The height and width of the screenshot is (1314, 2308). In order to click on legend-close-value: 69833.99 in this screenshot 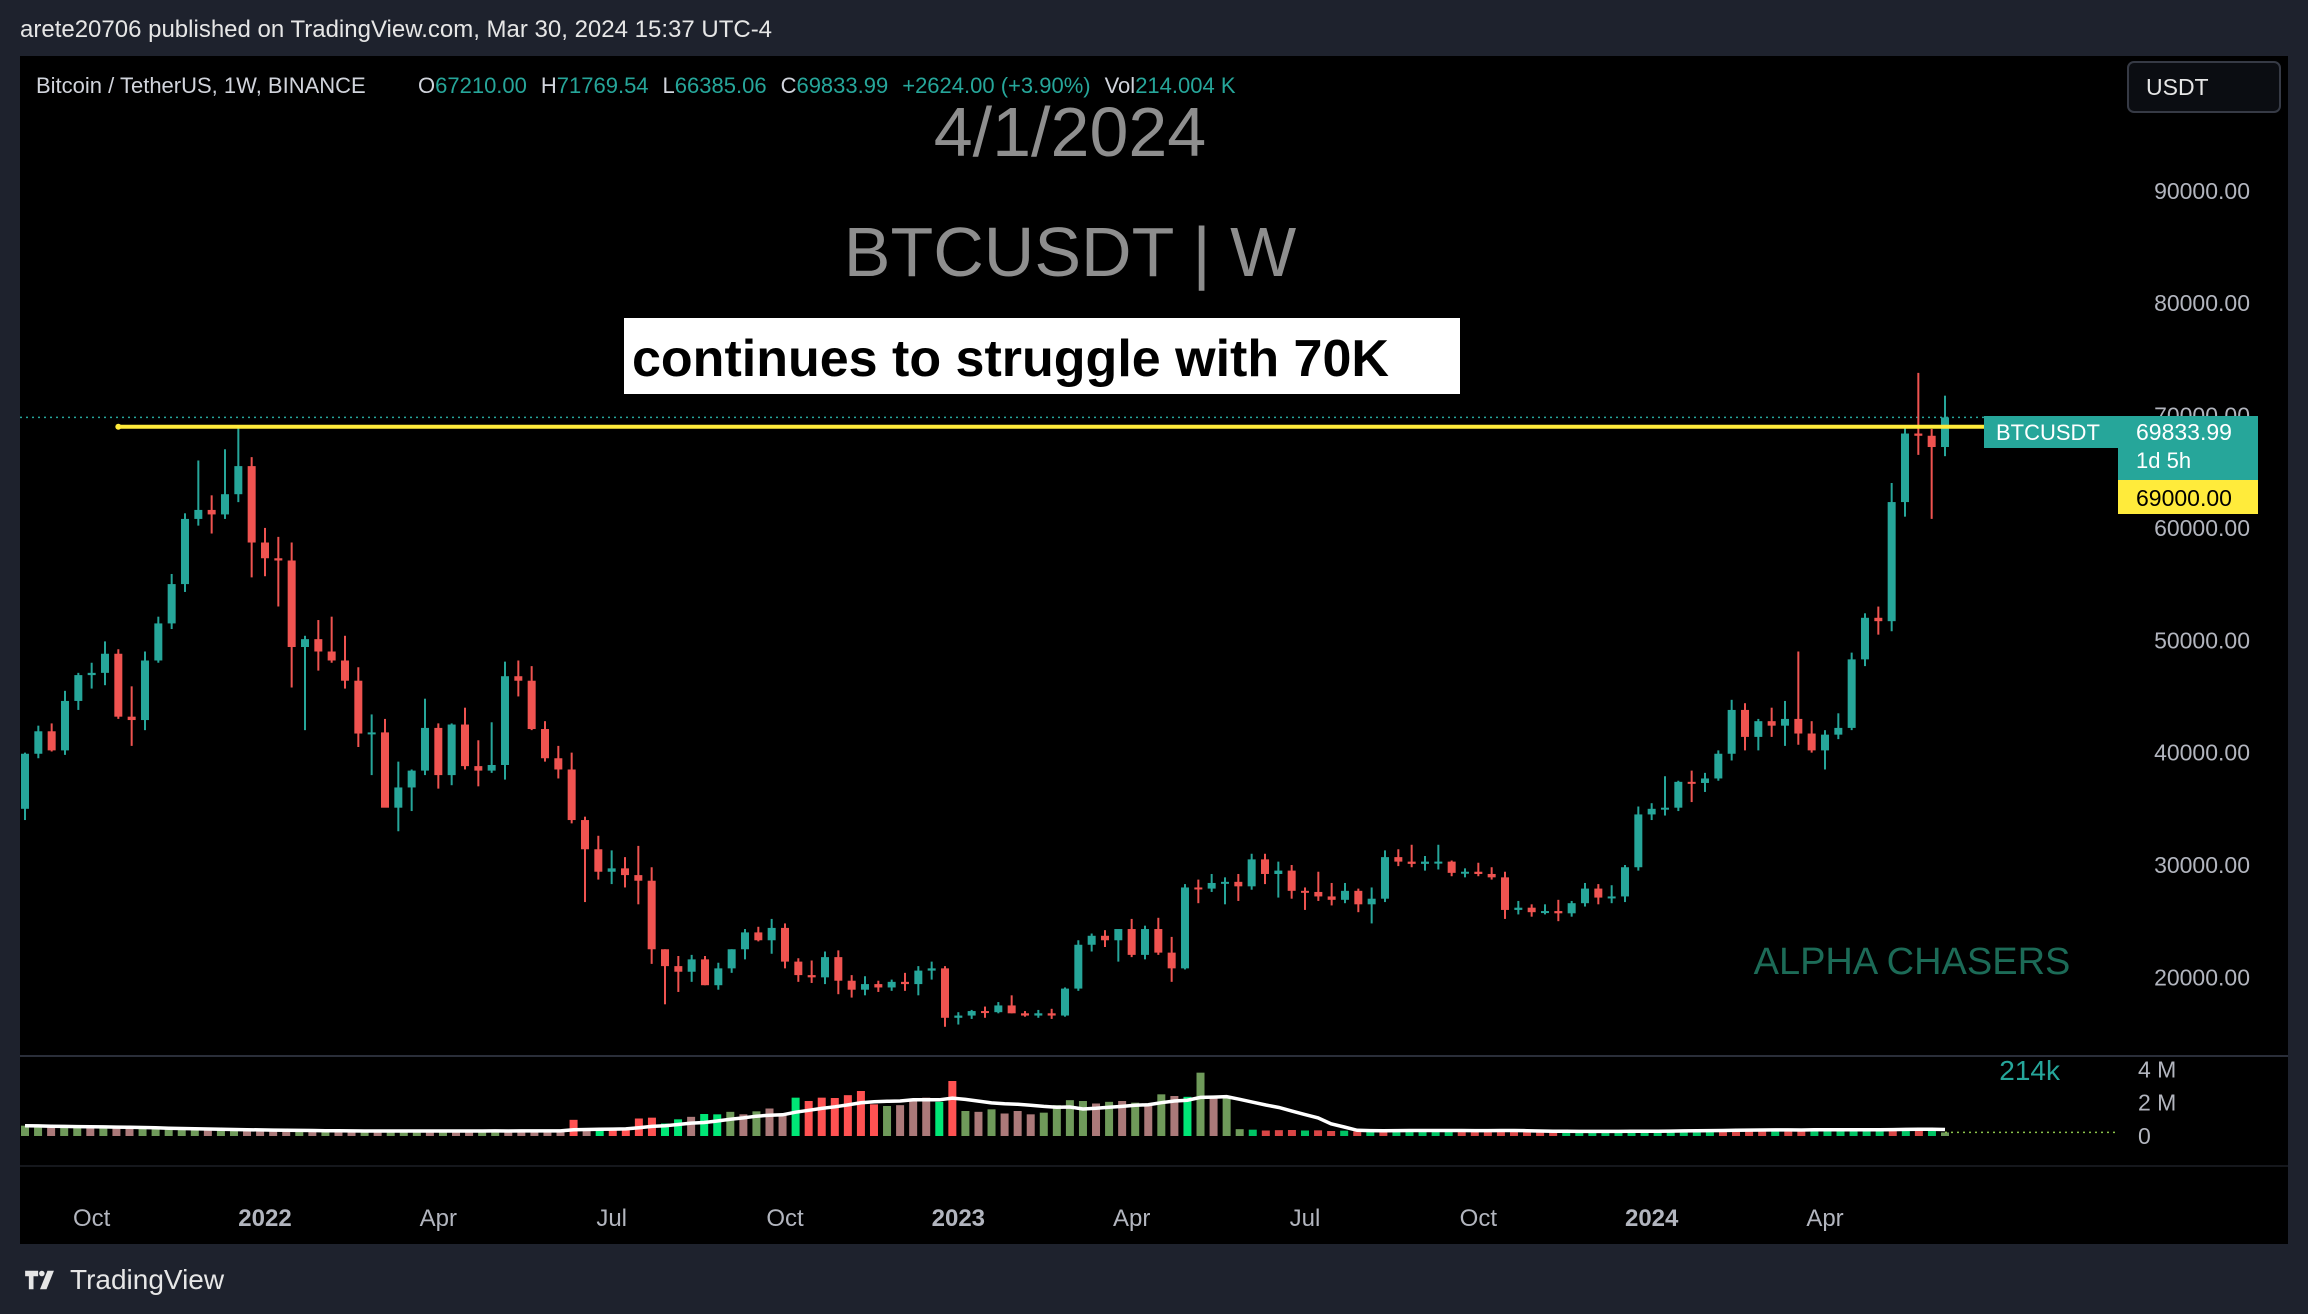, I will do `click(842, 85)`.